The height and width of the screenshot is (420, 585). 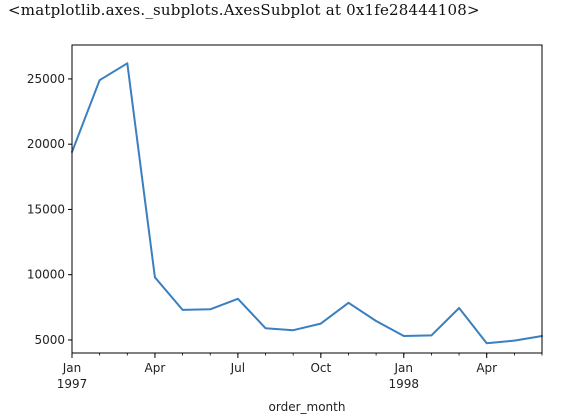 What do you see at coordinates (46, 275) in the screenshot?
I see `y-tick-label: 10000` at bounding box center [46, 275].